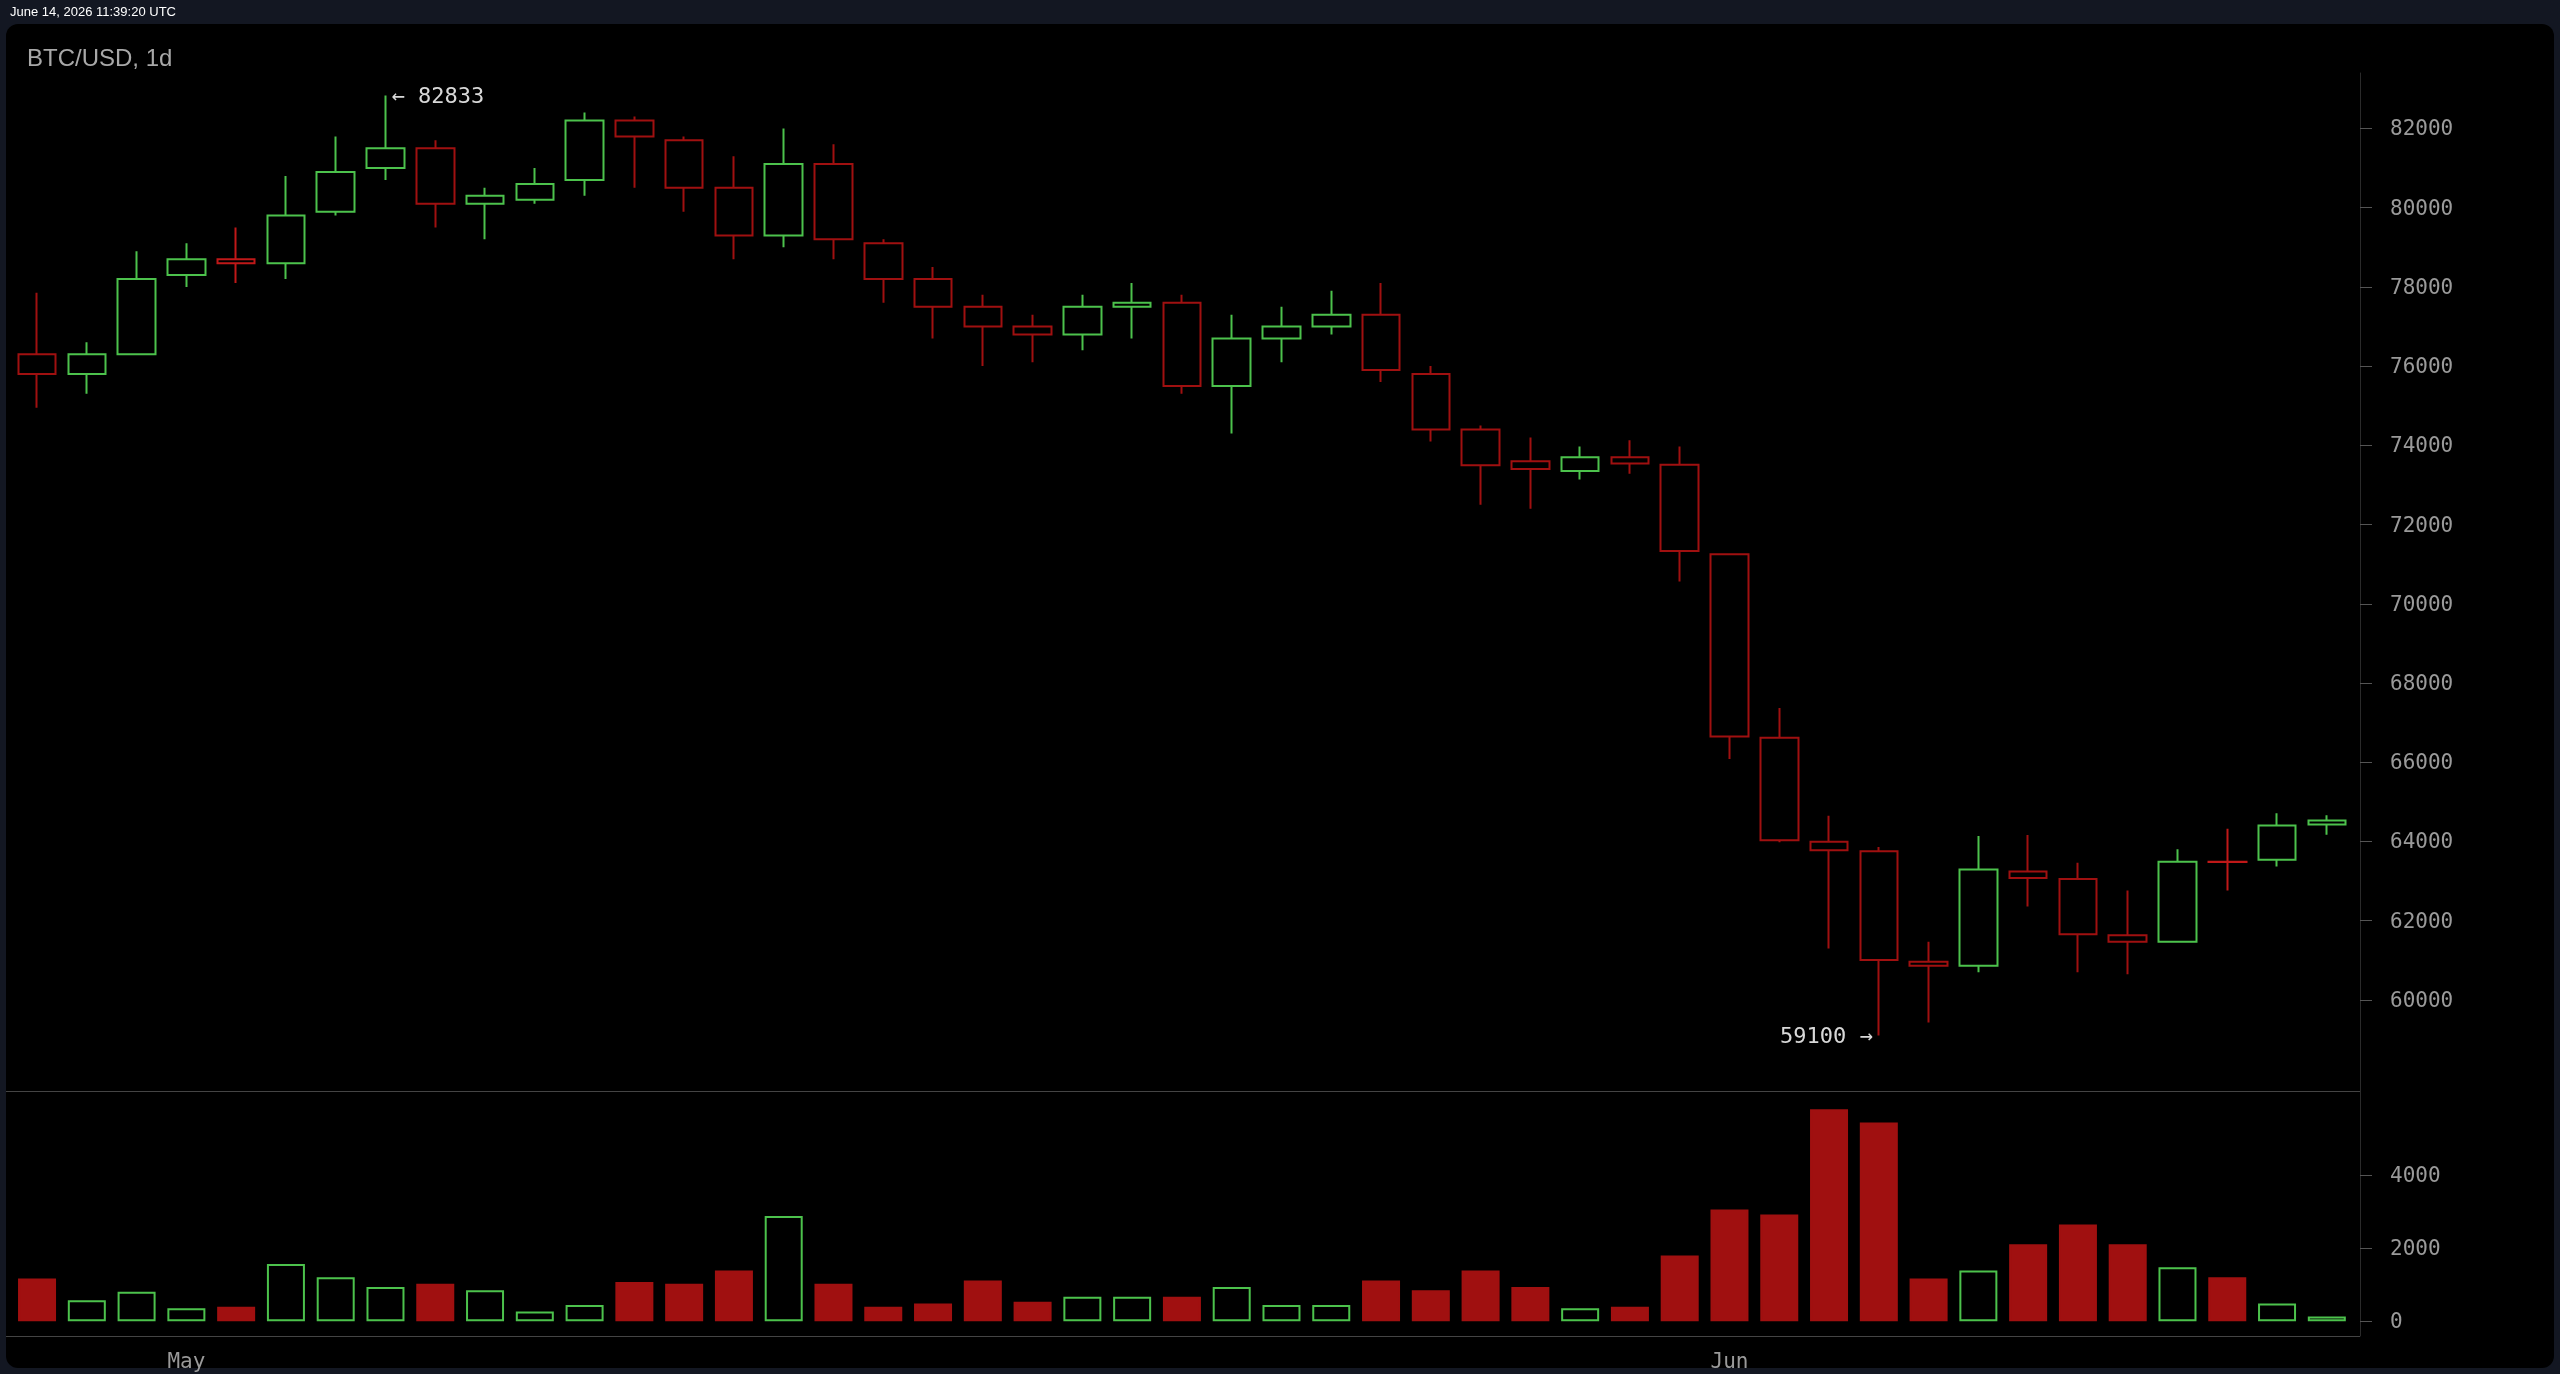 Image resolution: width=2560 pixels, height=1374 pixels. I want to click on y-tick-label: 82000, so click(2422, 128).